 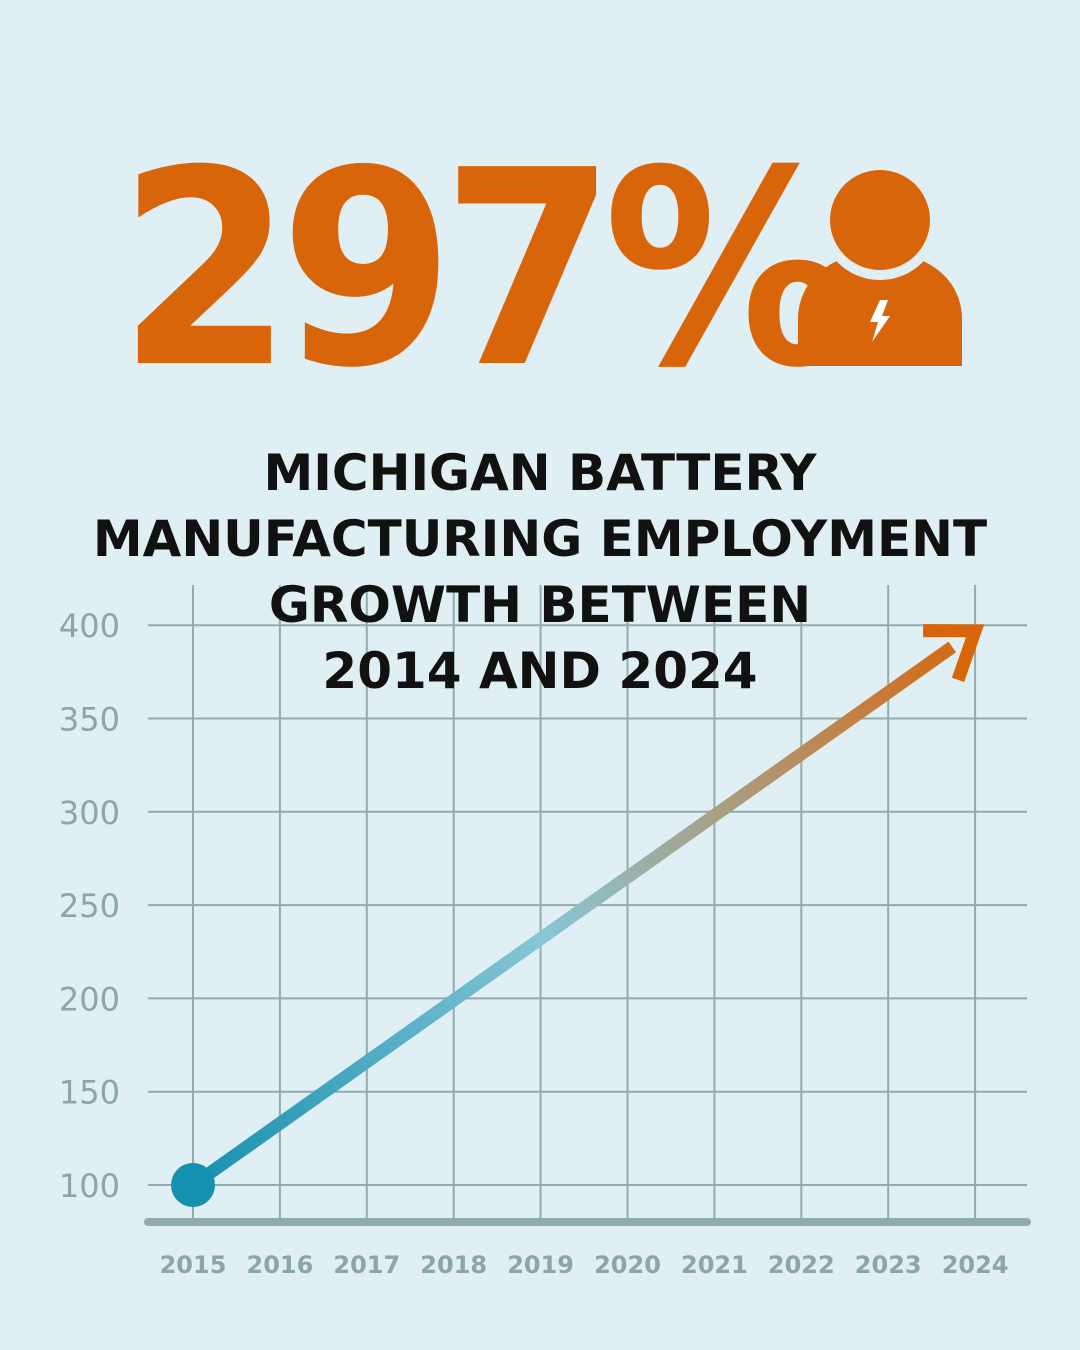 I want to click on person-with-lightning-bolt-icon, so click(x=880, y=268).